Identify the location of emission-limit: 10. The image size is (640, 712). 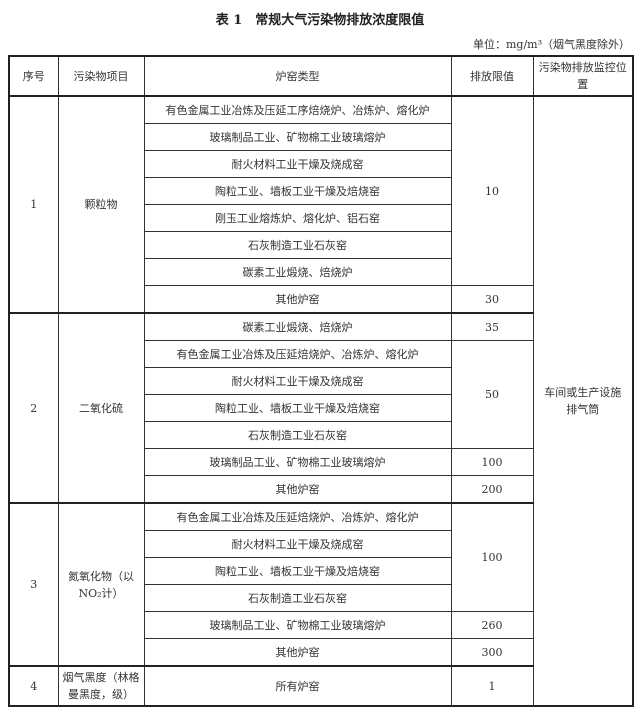
(492, 190).